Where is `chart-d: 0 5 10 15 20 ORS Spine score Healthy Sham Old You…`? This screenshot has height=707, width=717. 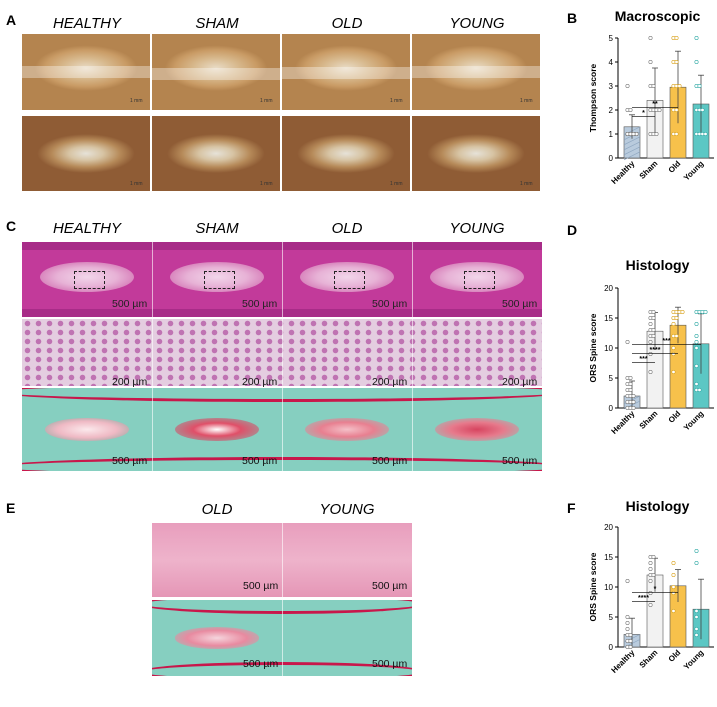
chart-d: 0 5 10 15 20 ORS Spine score Healthy Sham Old You… is located at coordinates (651, 360).